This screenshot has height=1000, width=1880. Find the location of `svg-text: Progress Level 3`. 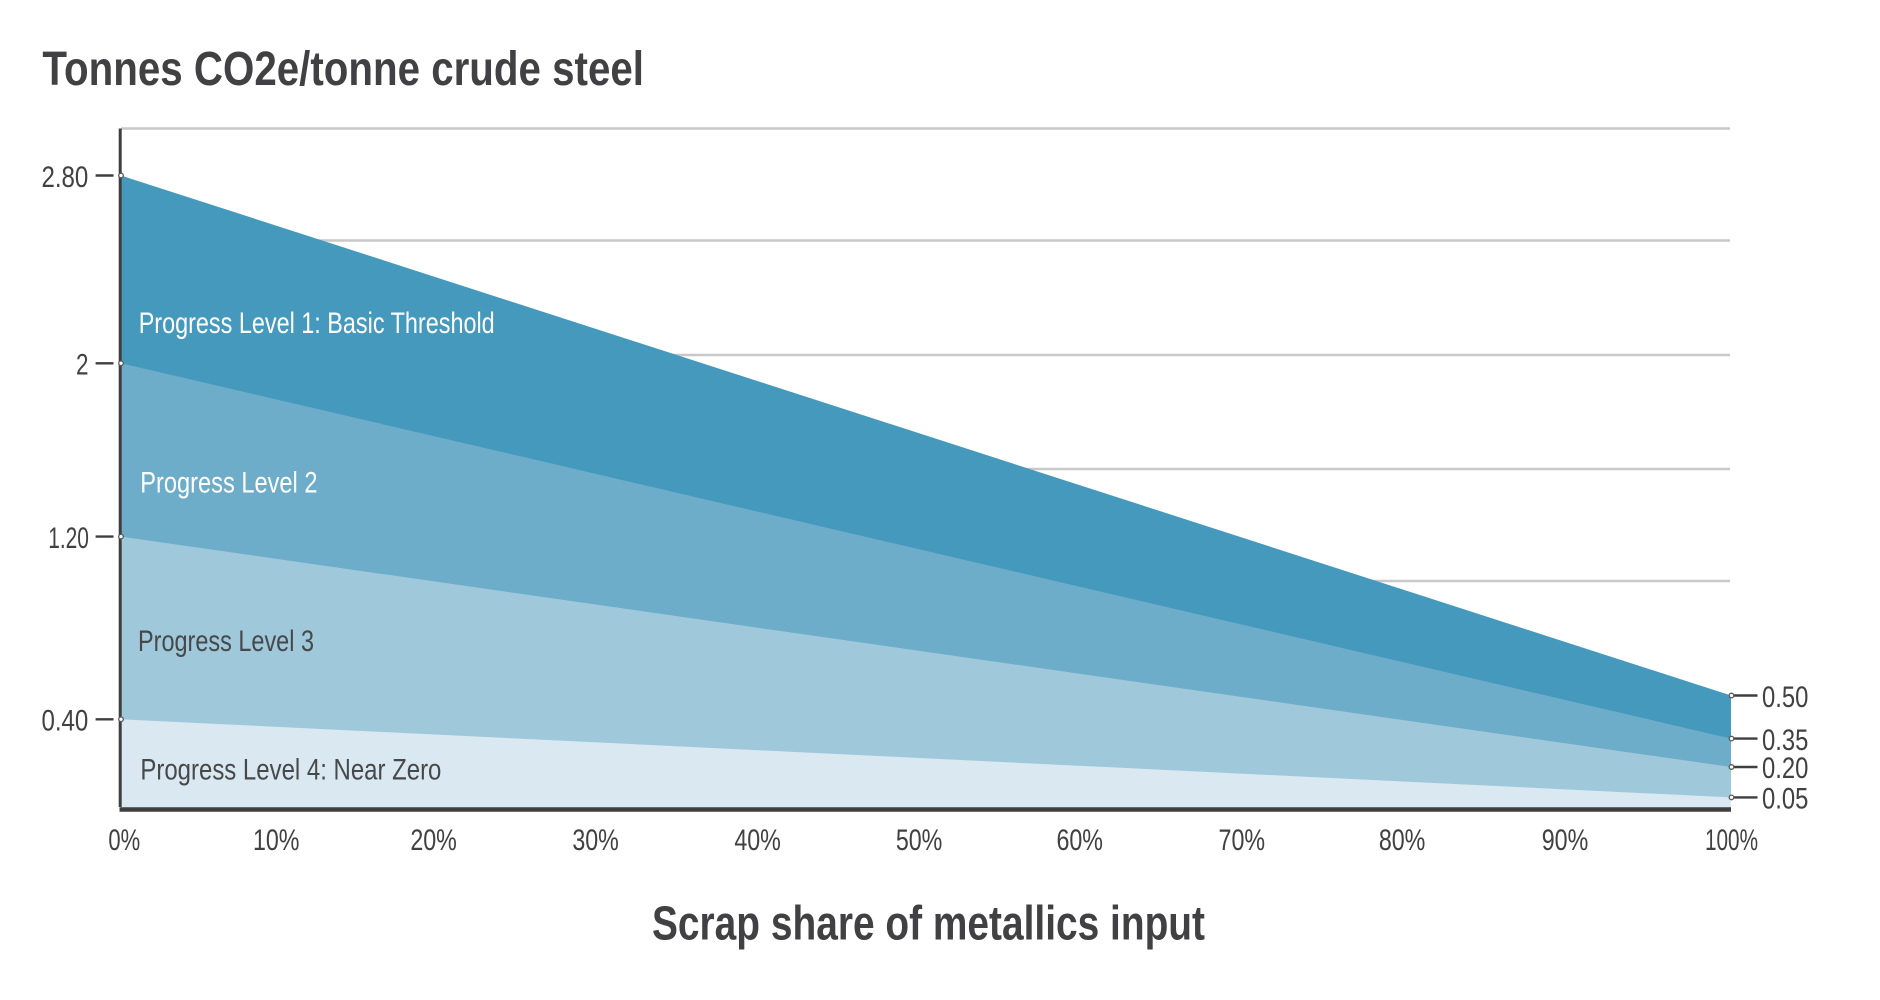

svg-text: Progress Level 3 is located at coordinates (226, 641).